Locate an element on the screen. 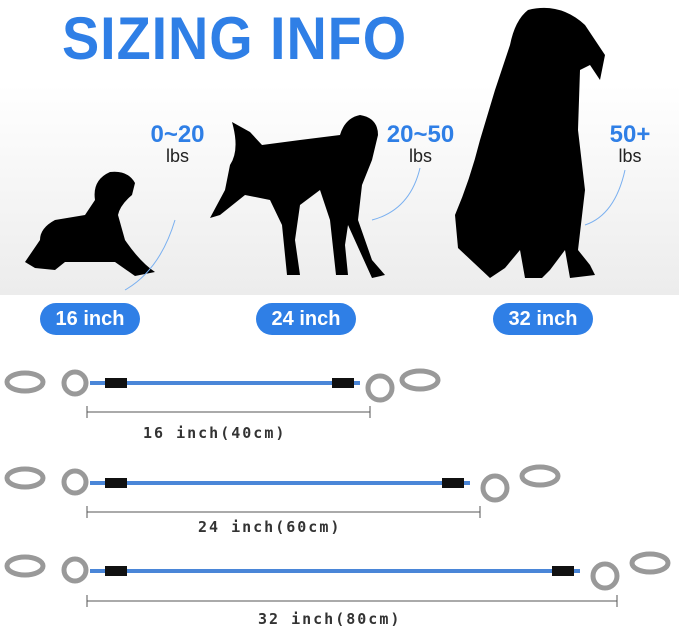 The image size is (679, 631). large-dog-silhouette is located at coordinates (530, 142).